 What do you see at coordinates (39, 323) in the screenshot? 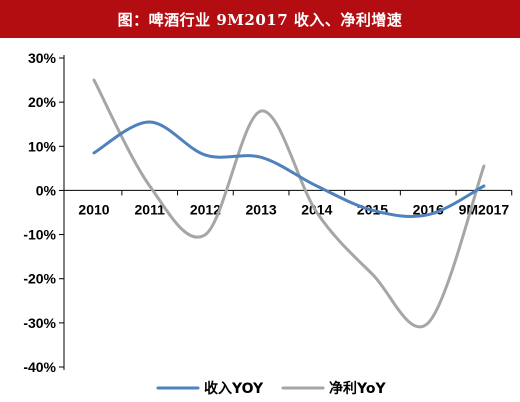
I see `y-tick-label: -30%` at bounding box center [39, 323].